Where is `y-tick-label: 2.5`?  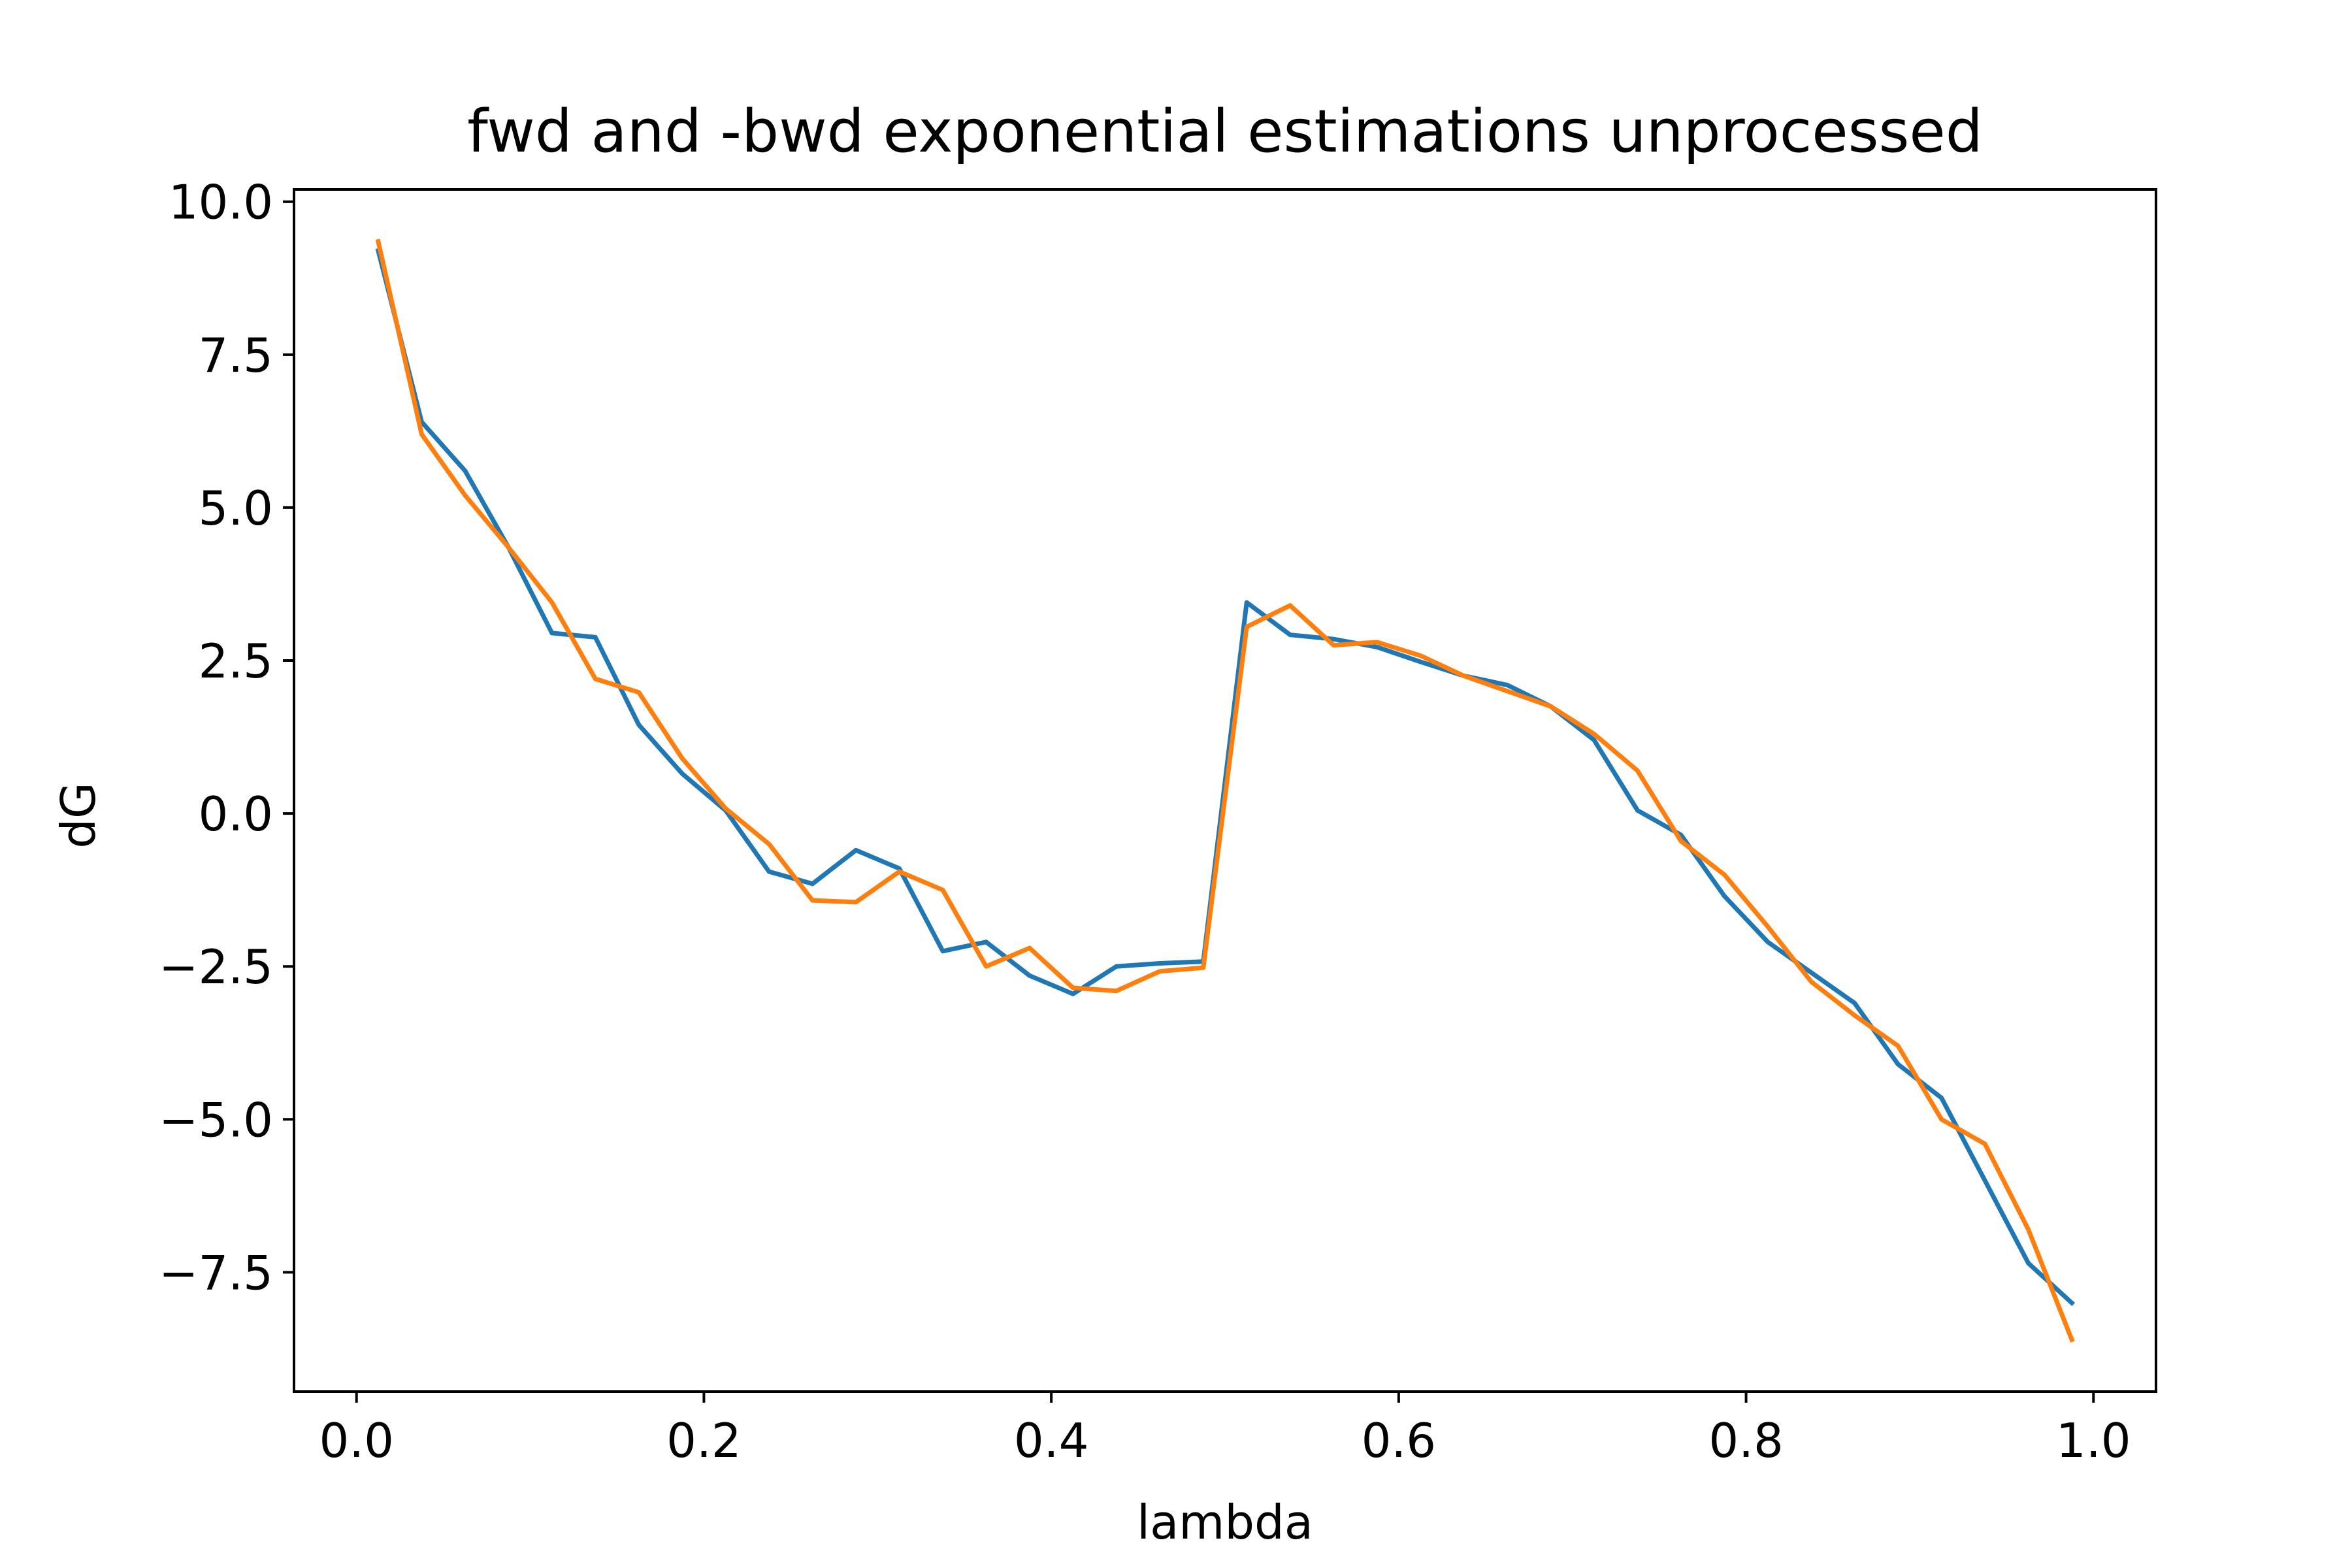 y-tick-label: 2.5 is located at coordinates (235, 661).